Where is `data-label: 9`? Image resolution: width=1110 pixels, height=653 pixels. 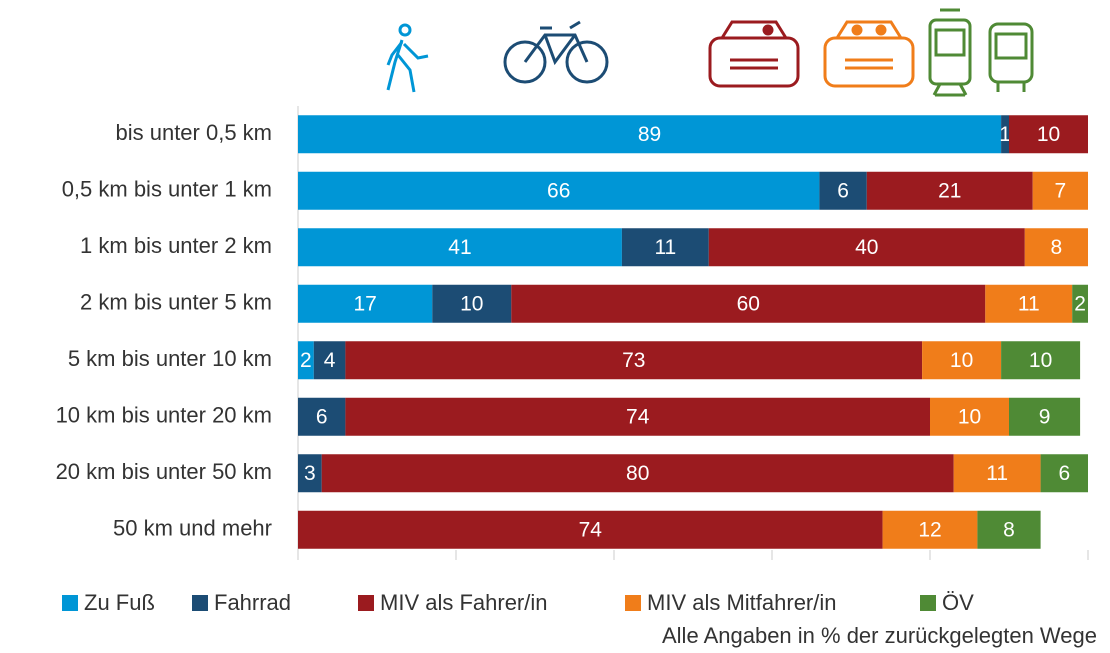 data-label: 9 is located at coordinates (1045, 416).